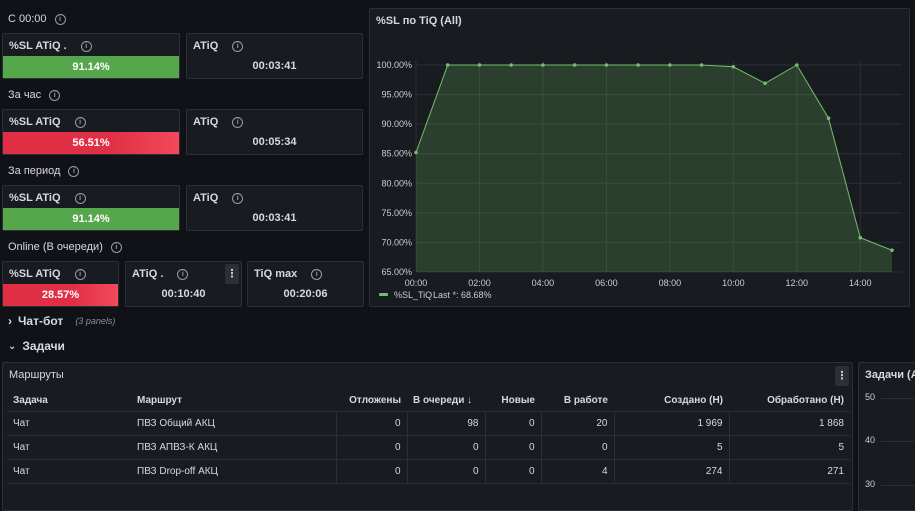 This screenshot has width=915, height=511. Describe the element at coordinates (543, 283) in the screenshot. I see `x-tick-label: 04:00` at that location.